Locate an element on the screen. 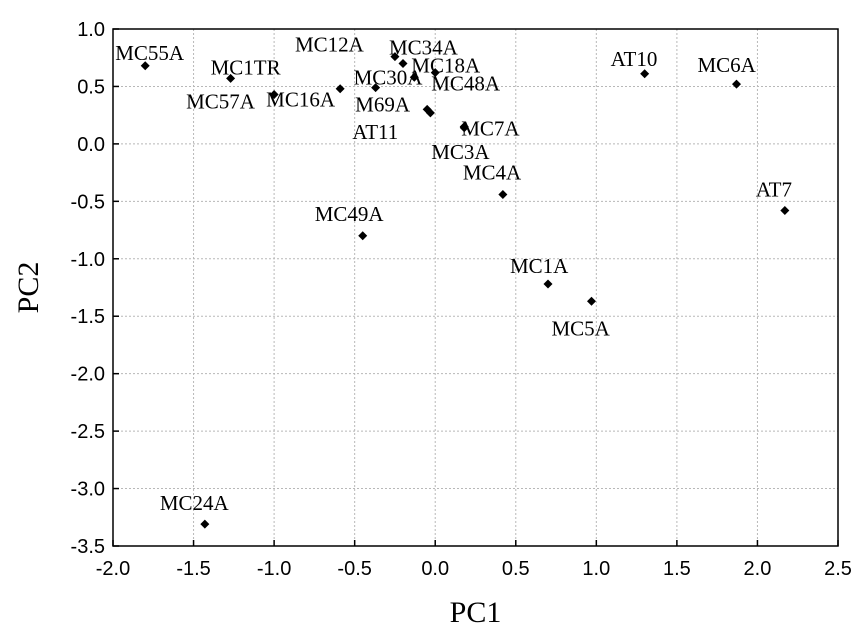 This screenshot has width=864, height=632. y-tick-label: -3.5 is located at coordinates (88, 547).